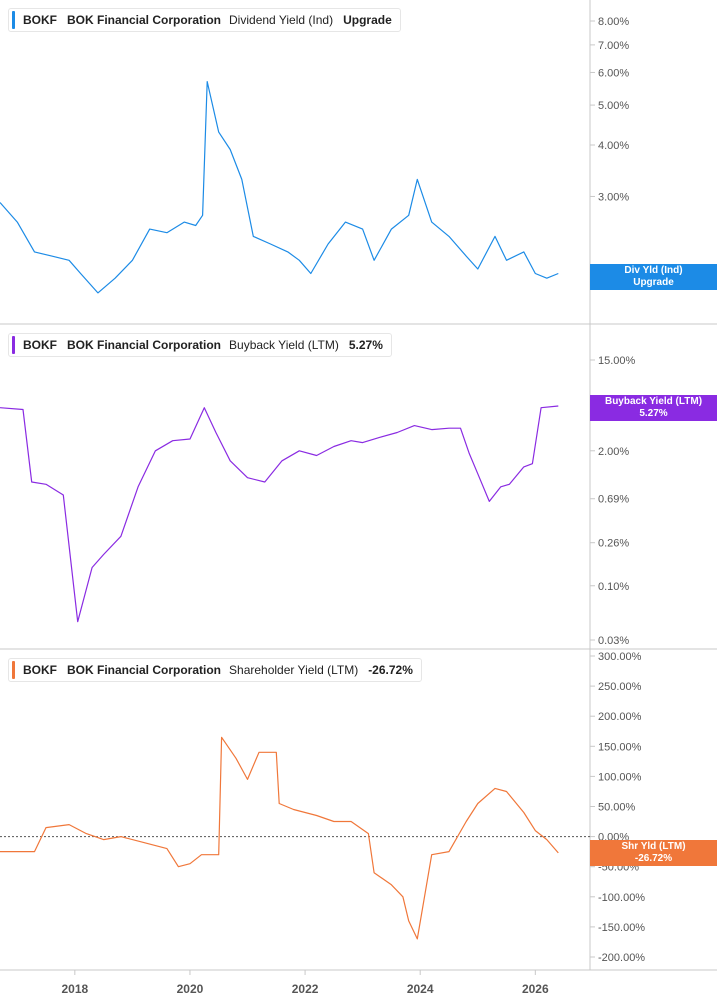  I want to click on y-tick-label: -150.00%, so click(621, 928).